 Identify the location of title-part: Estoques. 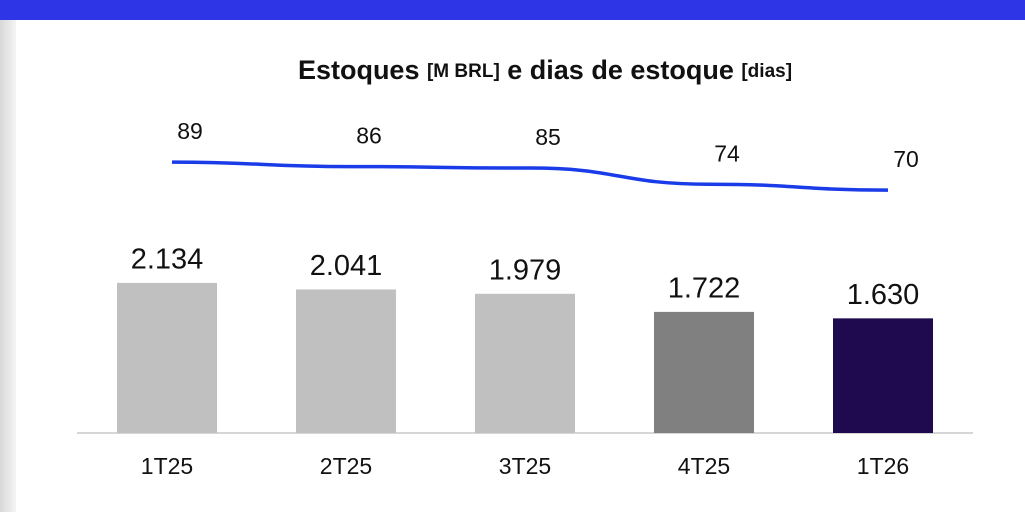
(362, 70).